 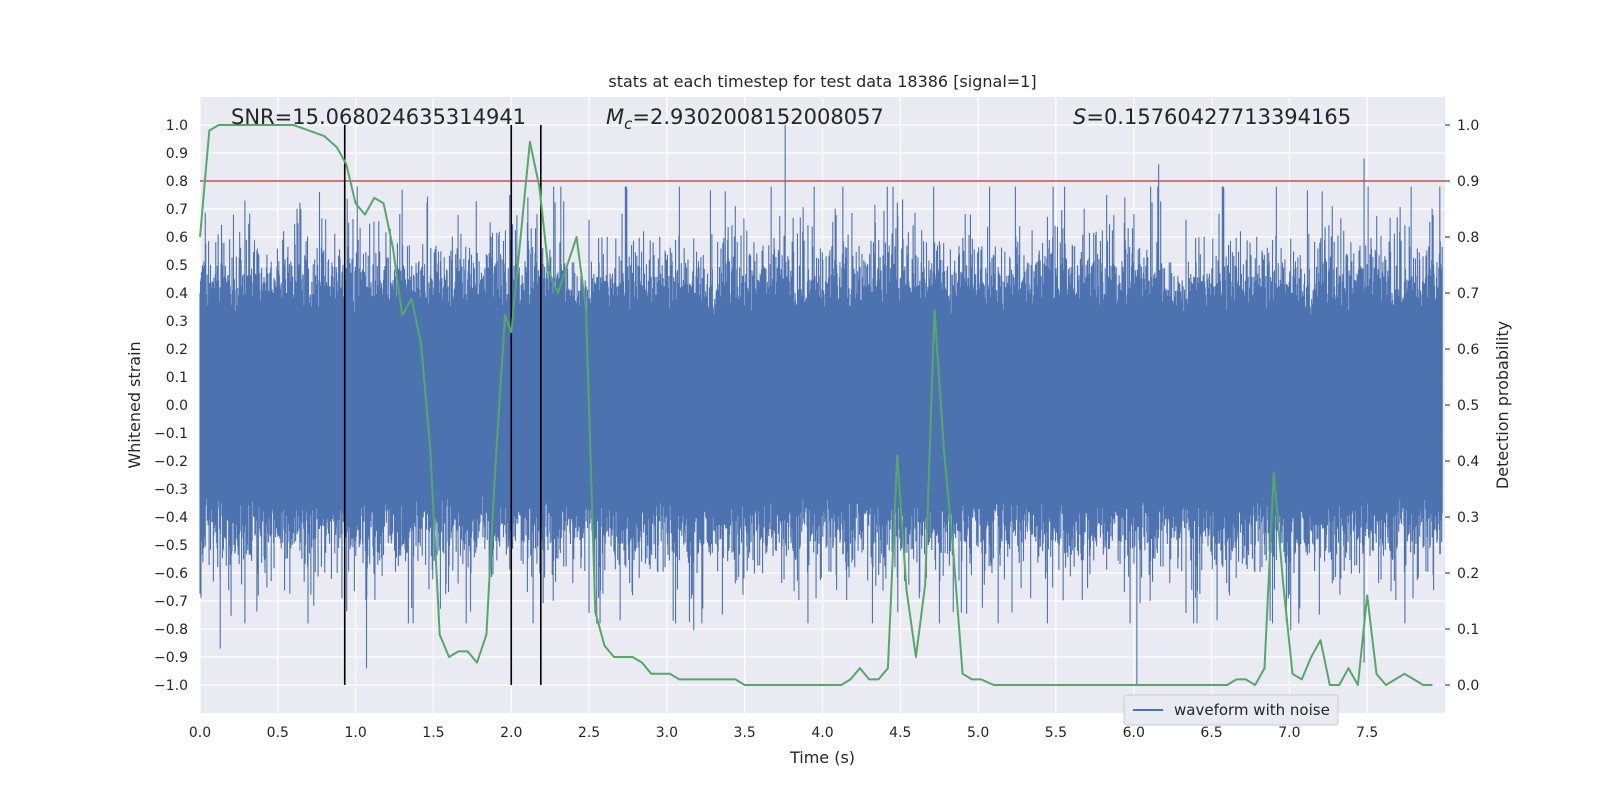 I want to click on y-left-tick-label: 0.7, so click(x=177, y=210).